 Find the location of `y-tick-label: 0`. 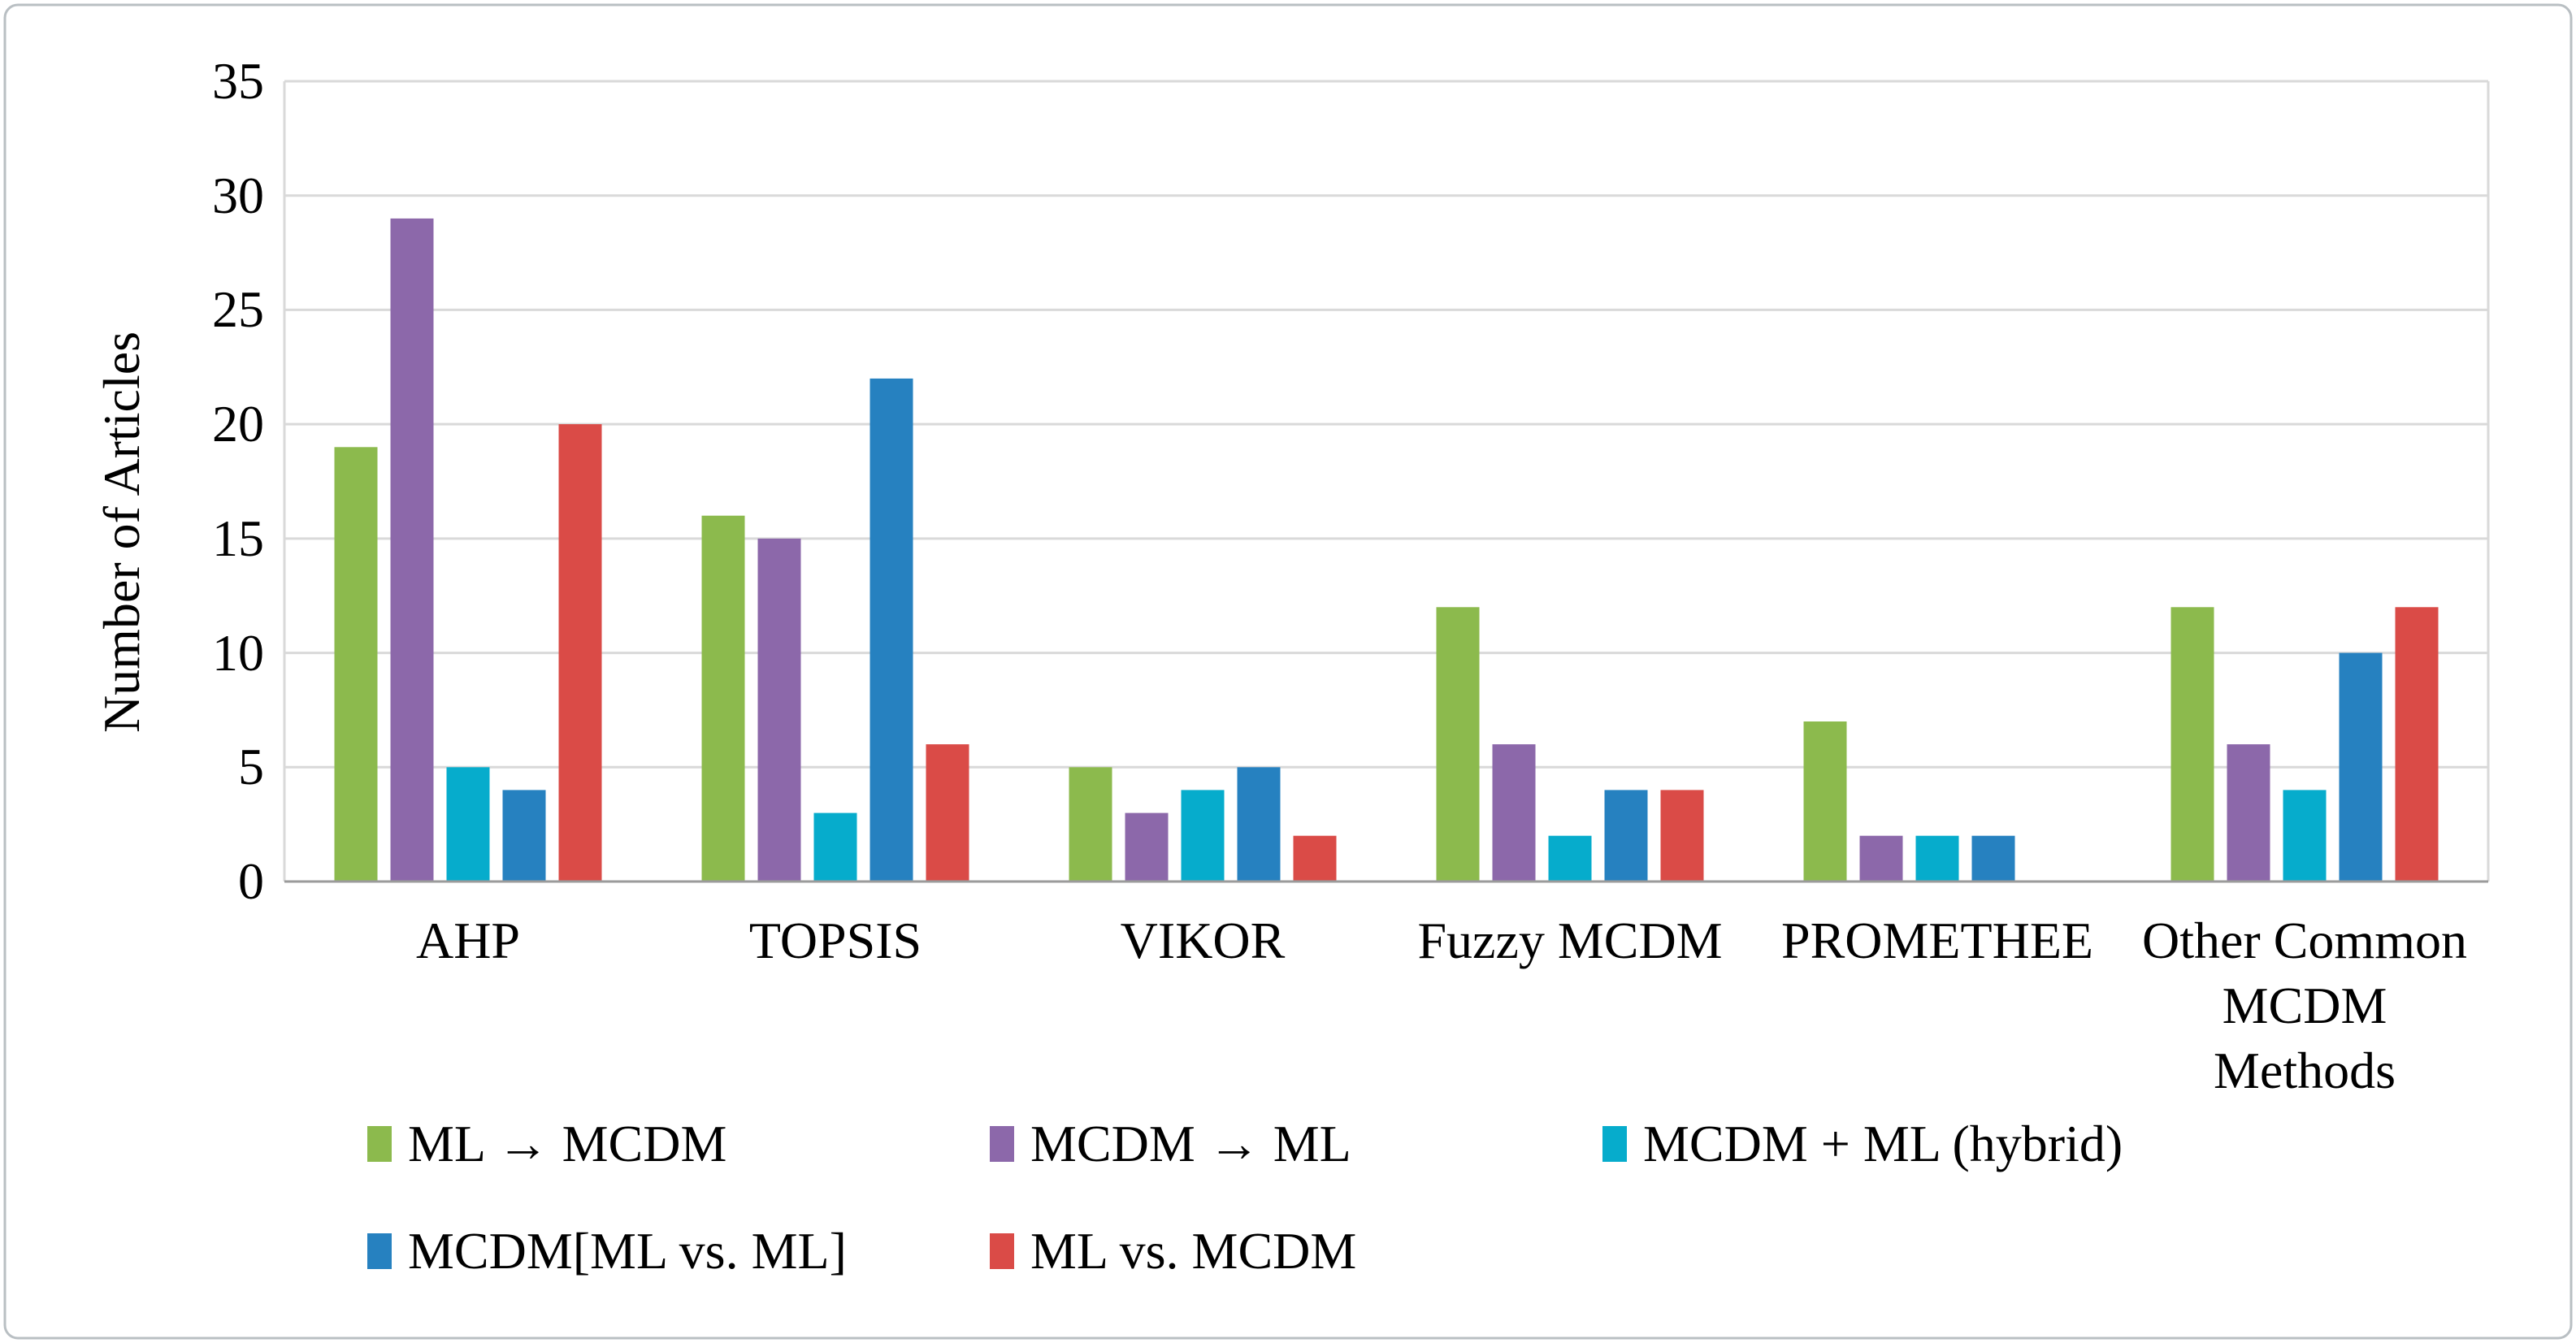

y-tick-label: 0 is located at coordinates (251, 881).